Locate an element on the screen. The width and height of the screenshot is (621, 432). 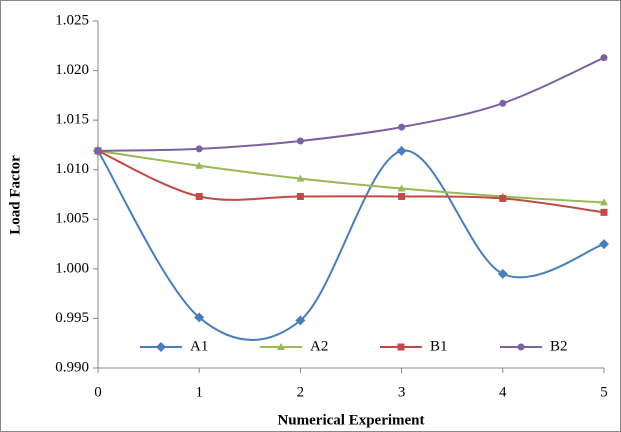
y-tick-label: 1.000 is located at coordinates (72, 268).